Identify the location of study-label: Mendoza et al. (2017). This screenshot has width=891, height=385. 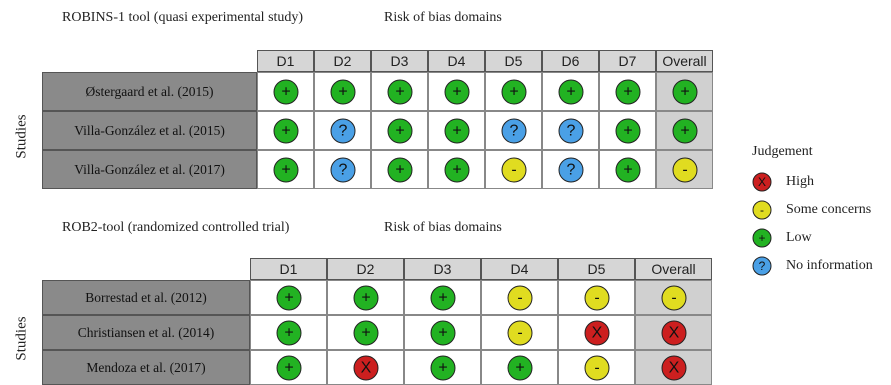
(146, 367).